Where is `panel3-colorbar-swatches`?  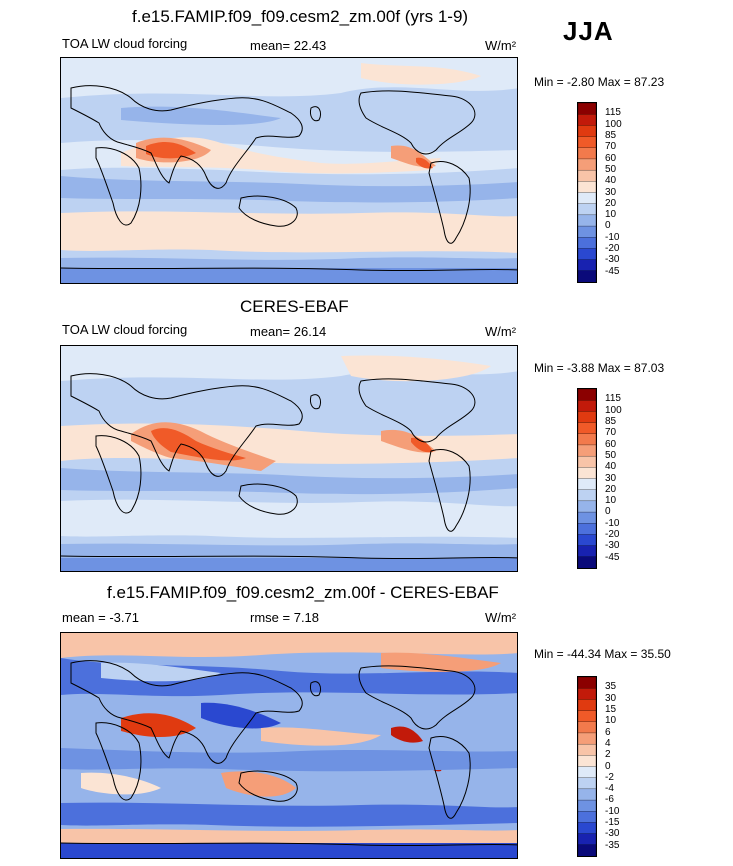
panel3-colorbar-swatches is located at coordinates (587, 766).